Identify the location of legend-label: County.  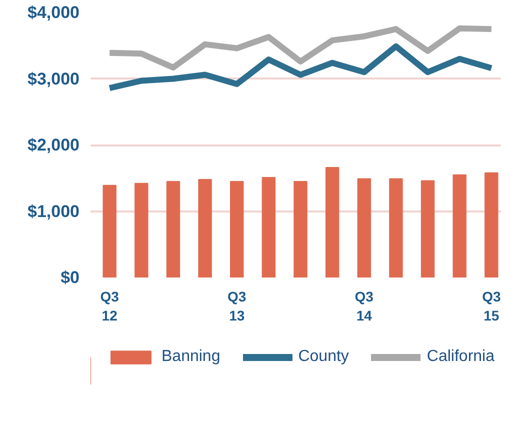
(323, 357).